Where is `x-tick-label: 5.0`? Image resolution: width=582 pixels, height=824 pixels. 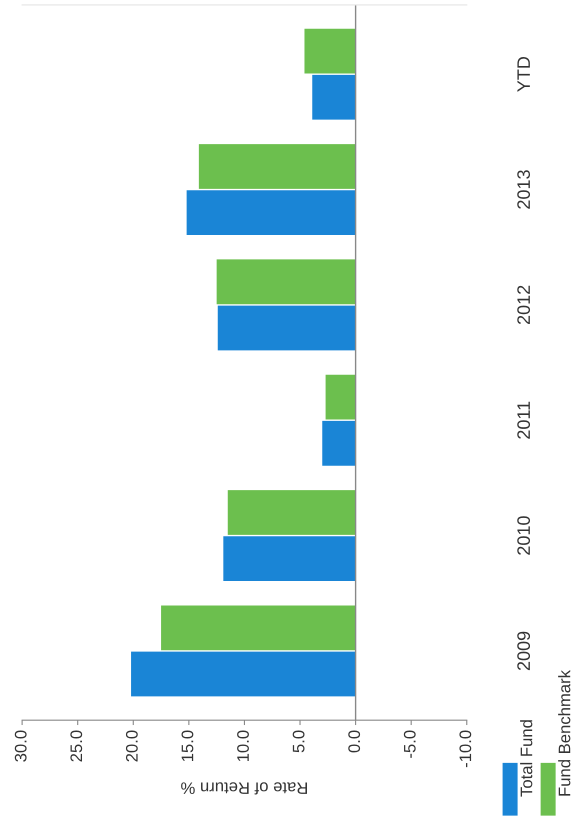
x-tick-label: 5.0 is located at coordinates (298, 741).